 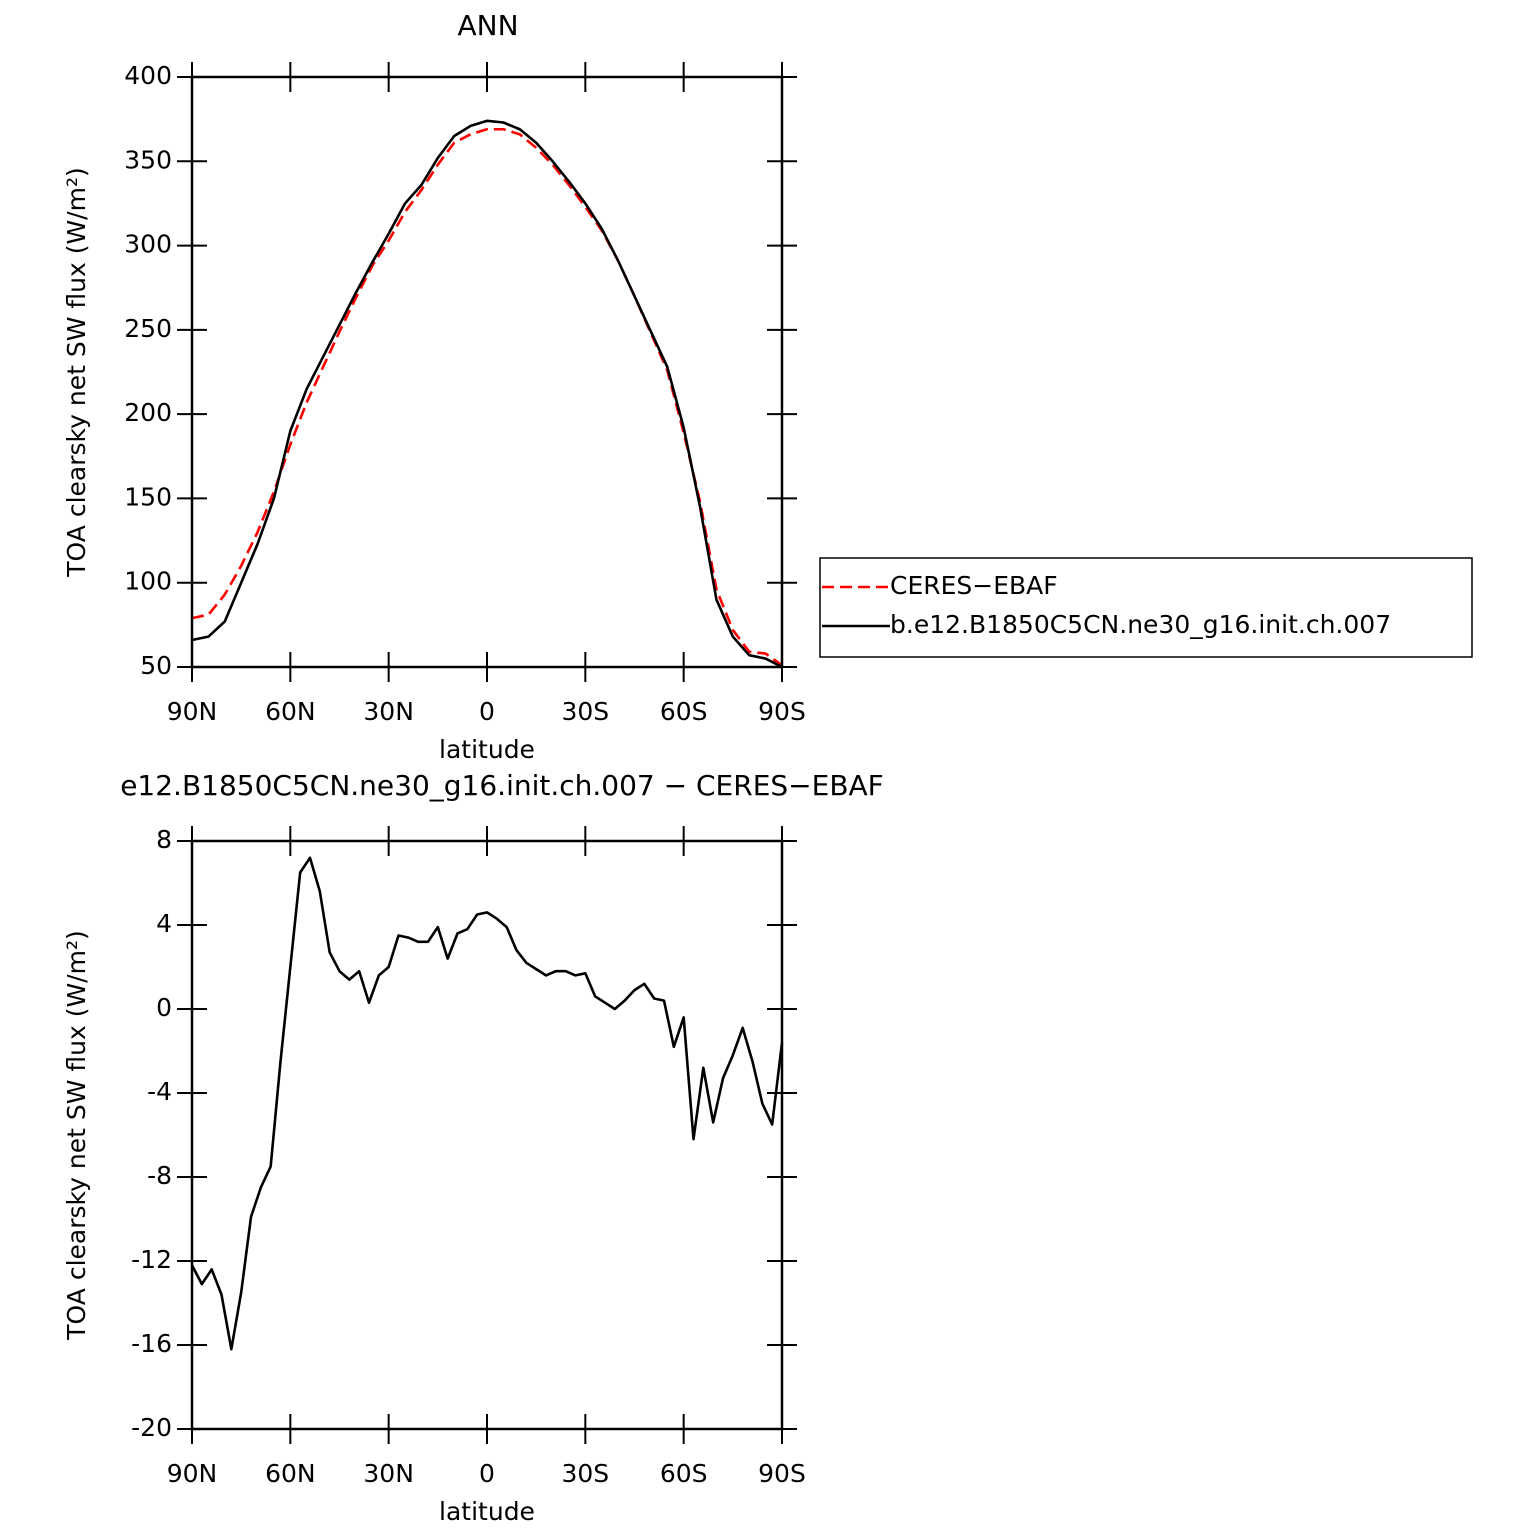 I want to click on y-tick-label: 300, so click(x=148, y=244).